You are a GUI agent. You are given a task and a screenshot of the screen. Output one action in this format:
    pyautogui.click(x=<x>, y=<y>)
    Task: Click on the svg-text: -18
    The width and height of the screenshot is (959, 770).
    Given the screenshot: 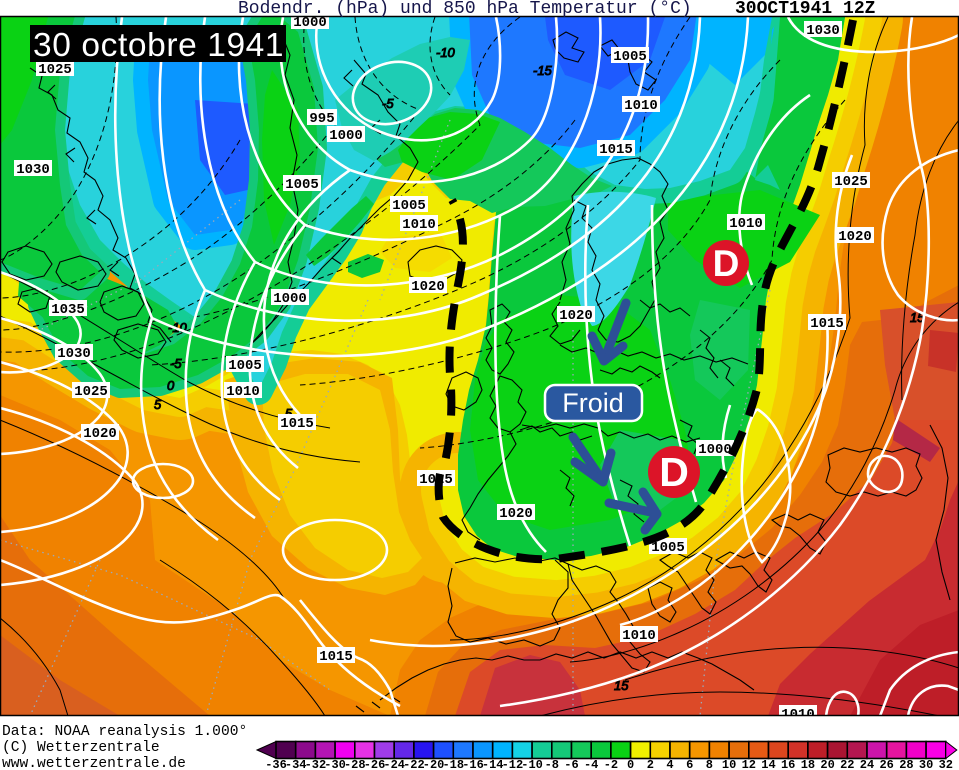 What is the action you would take?
    pyautogui.click(x=453, y=764)
    